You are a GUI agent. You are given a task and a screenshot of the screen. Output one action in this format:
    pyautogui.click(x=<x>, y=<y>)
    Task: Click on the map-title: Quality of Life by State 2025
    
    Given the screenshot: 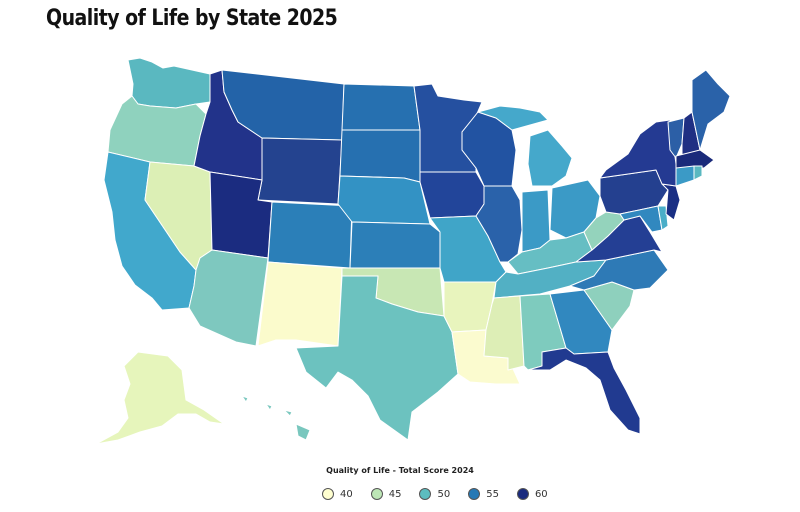 What is the action you would take?
    pyautogui.click(x=192, y=18)
    